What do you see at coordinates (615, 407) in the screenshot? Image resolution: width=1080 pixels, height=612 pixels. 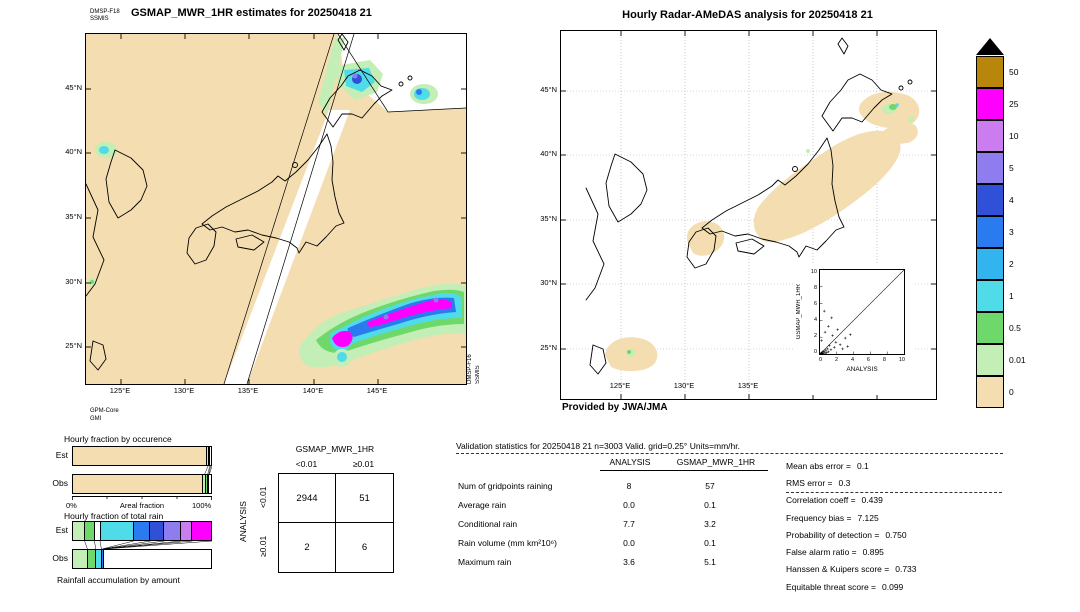 I see `right-map-credit: Provided by JWA/JMA` at bounding box center [615, 407].